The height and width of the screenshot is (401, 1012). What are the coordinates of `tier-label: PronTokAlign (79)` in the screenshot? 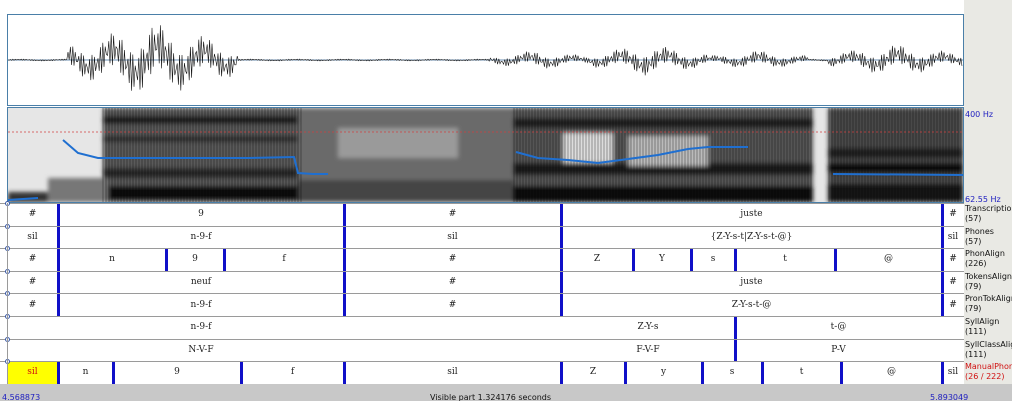 It's located at (988, 304).